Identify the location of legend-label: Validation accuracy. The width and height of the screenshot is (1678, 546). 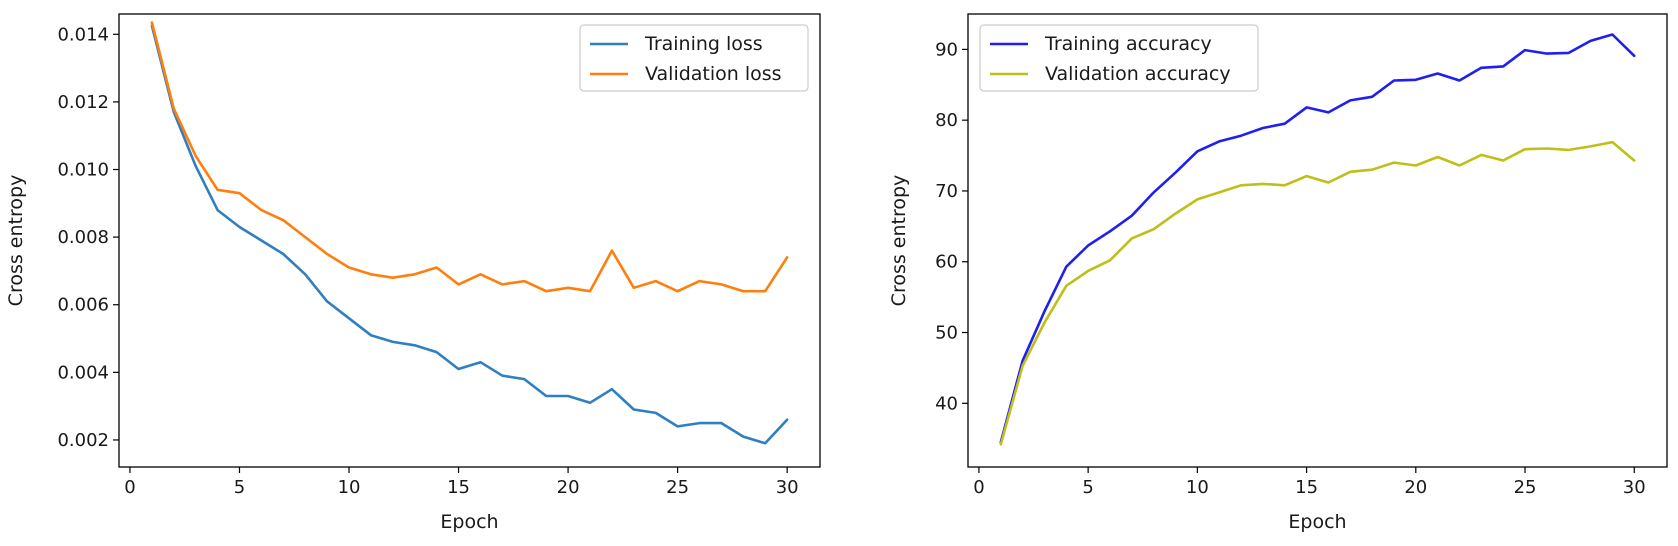
(1138, 74).